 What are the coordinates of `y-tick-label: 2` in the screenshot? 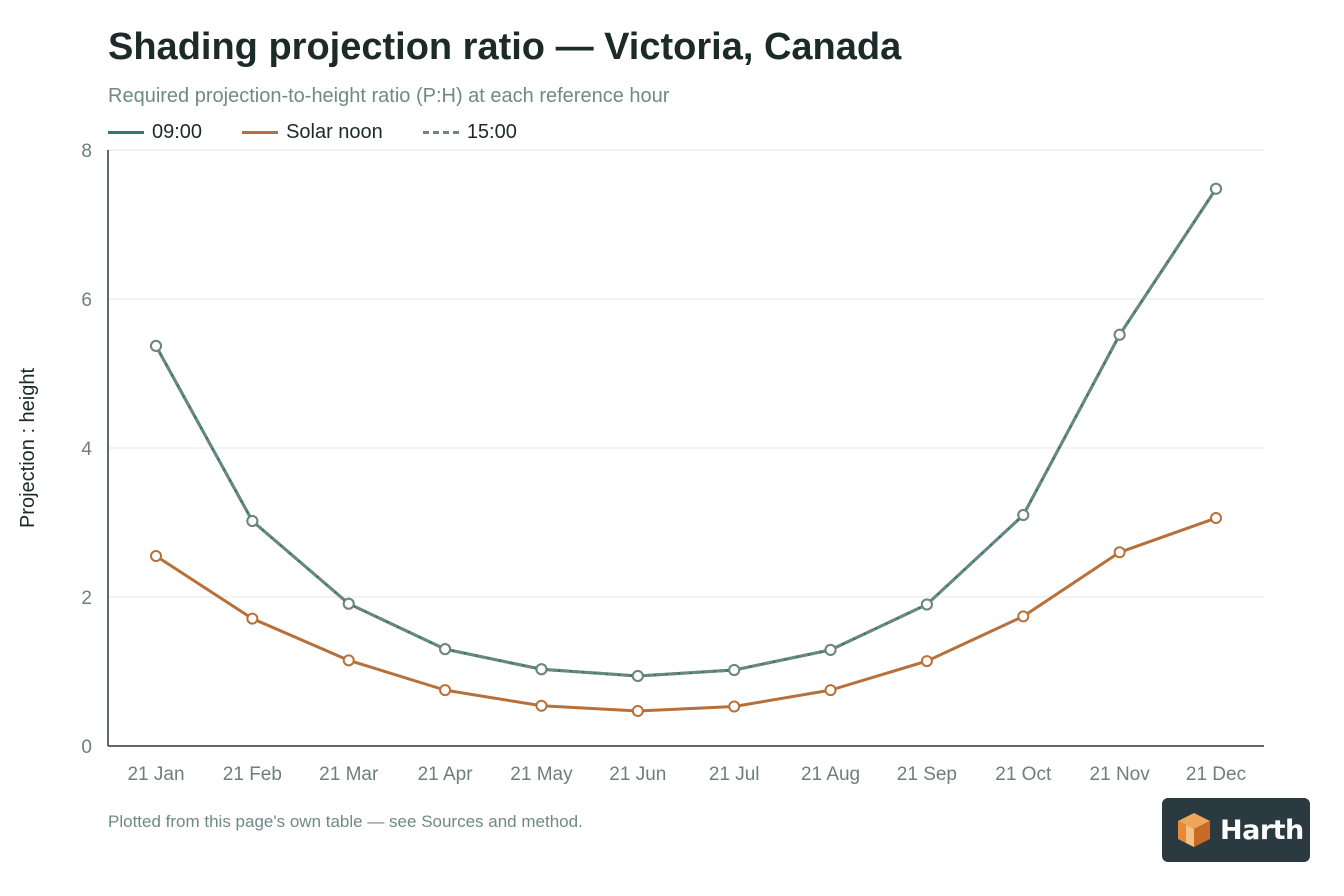 It's located at (86, 598).